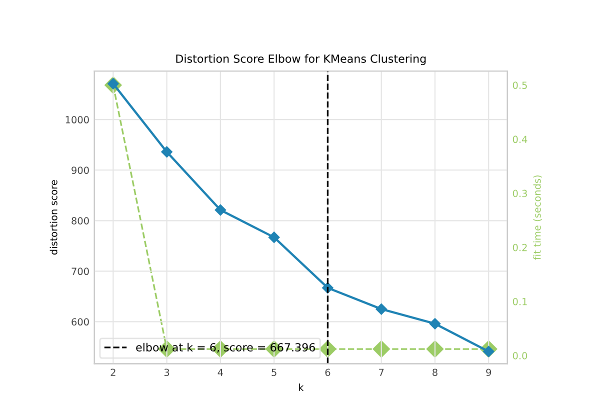 The width and height of the screenshot is (590, 418). What do you see at coordinates (381, 372) in the screenshot?
I see `x-tick-label: 7` at bounding box center [381, 372].